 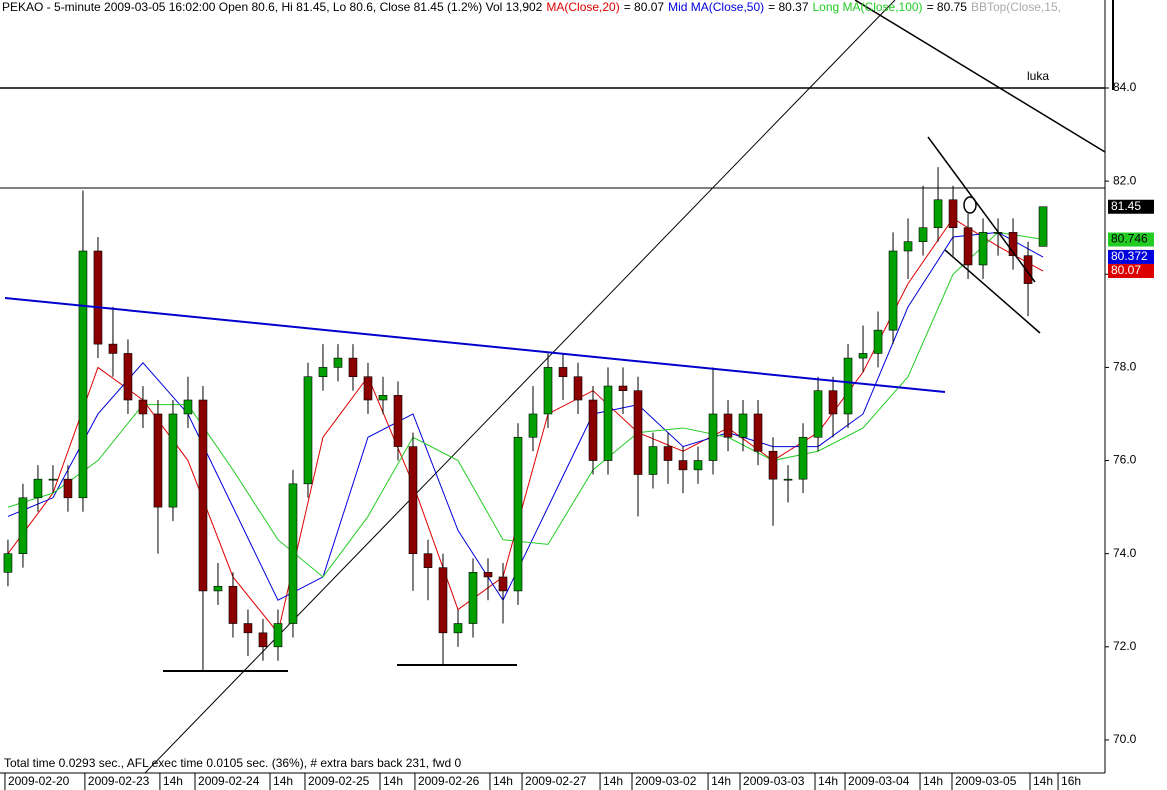 What do you see at coordinates (879, 781) in the screenshot?
I see `x-tick-label: 2009-03-04` at bounding box center [879, 781].